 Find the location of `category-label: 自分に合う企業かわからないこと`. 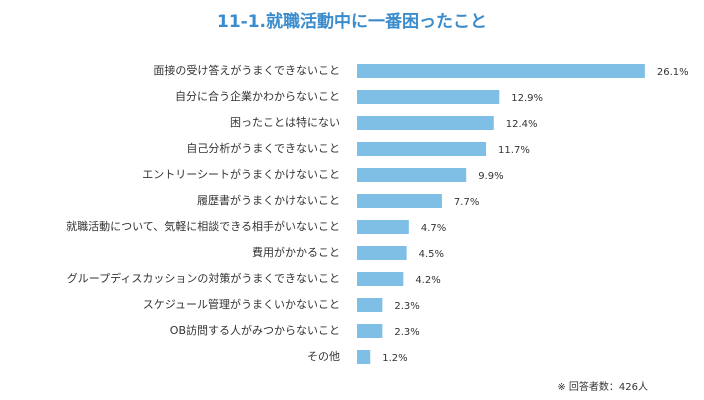

category-label: 自分に合う企業かわからないこと is located at coordinates (257, 96).